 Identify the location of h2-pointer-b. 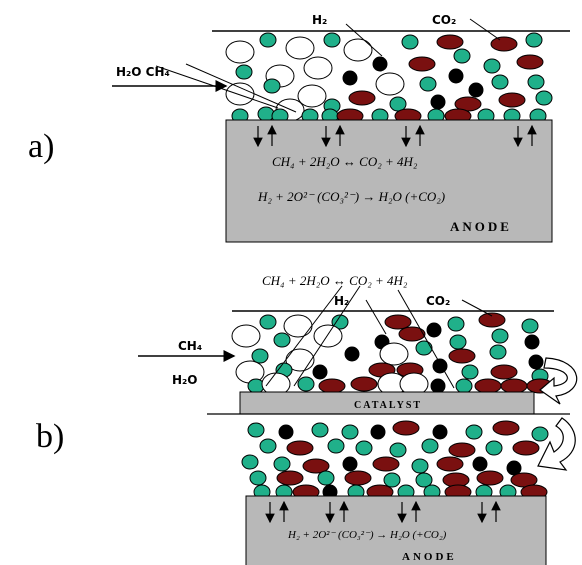
(376, 317).